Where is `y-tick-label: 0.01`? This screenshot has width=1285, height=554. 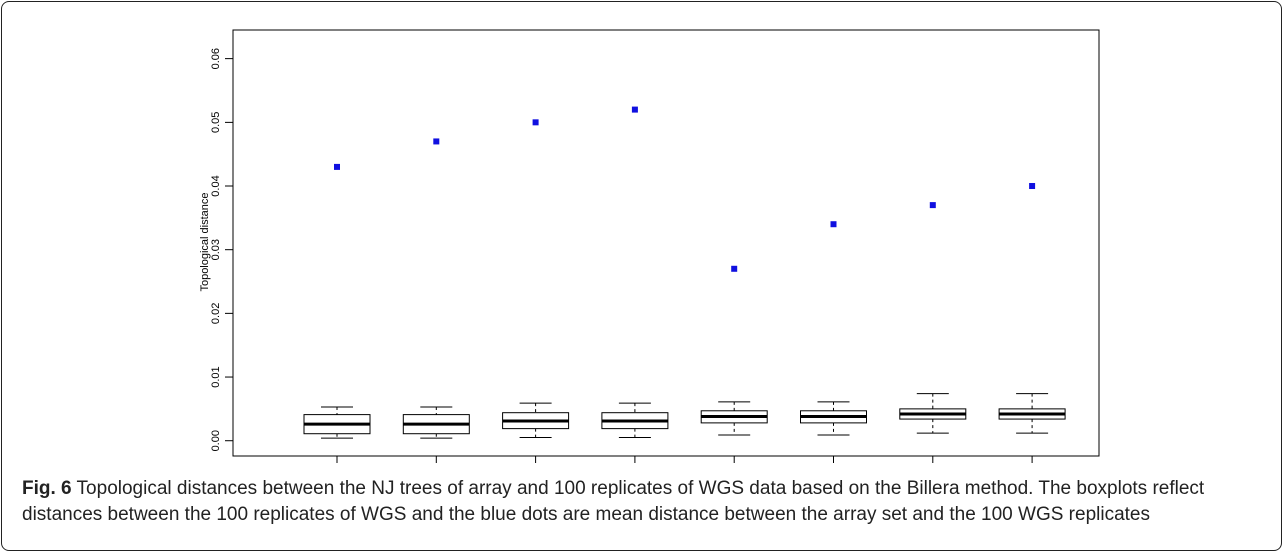 y-tick-label: 0.01 is located at coordinates (216, 376).